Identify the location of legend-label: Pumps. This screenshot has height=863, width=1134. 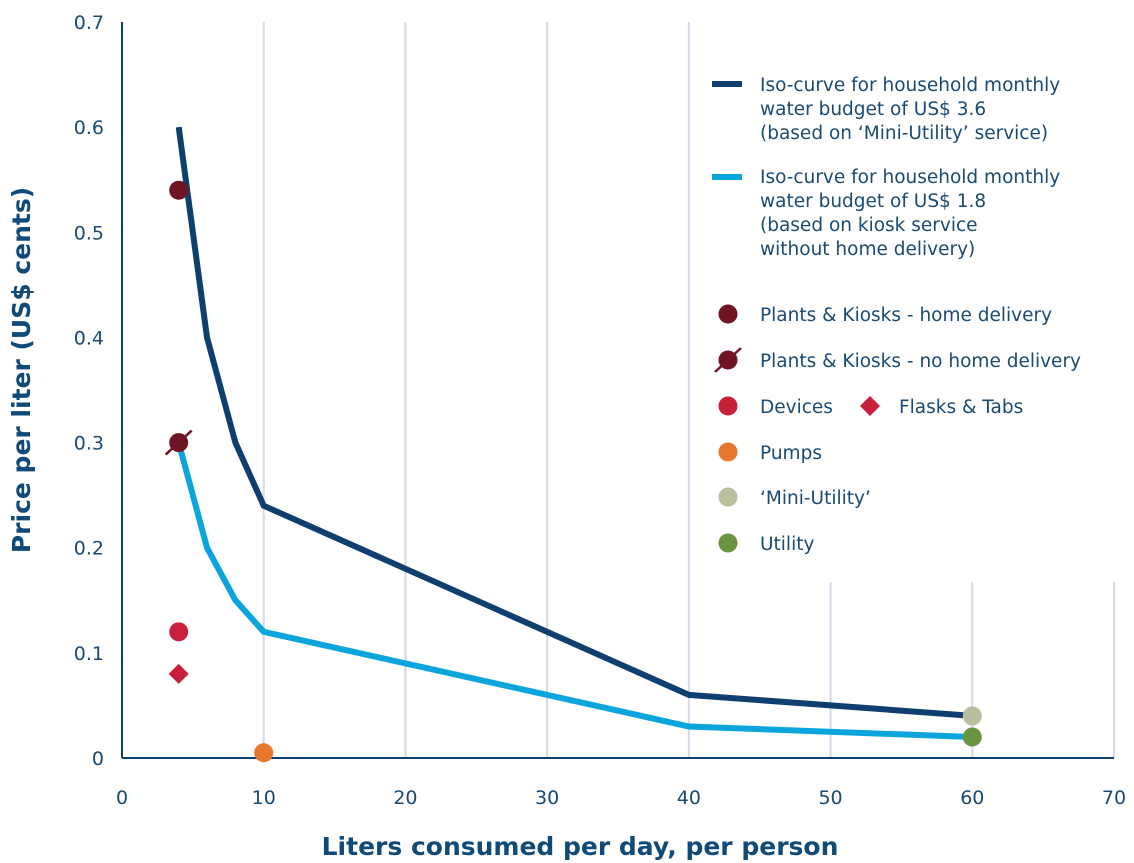
(791, 453).